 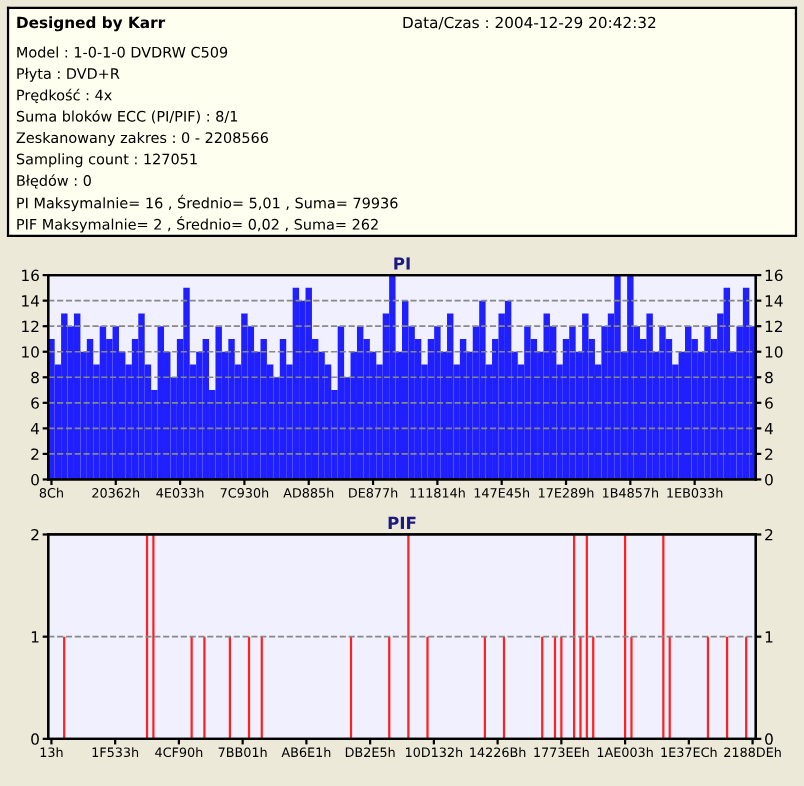 I want to click on chart-title: PI, so click(x=402, y=263).